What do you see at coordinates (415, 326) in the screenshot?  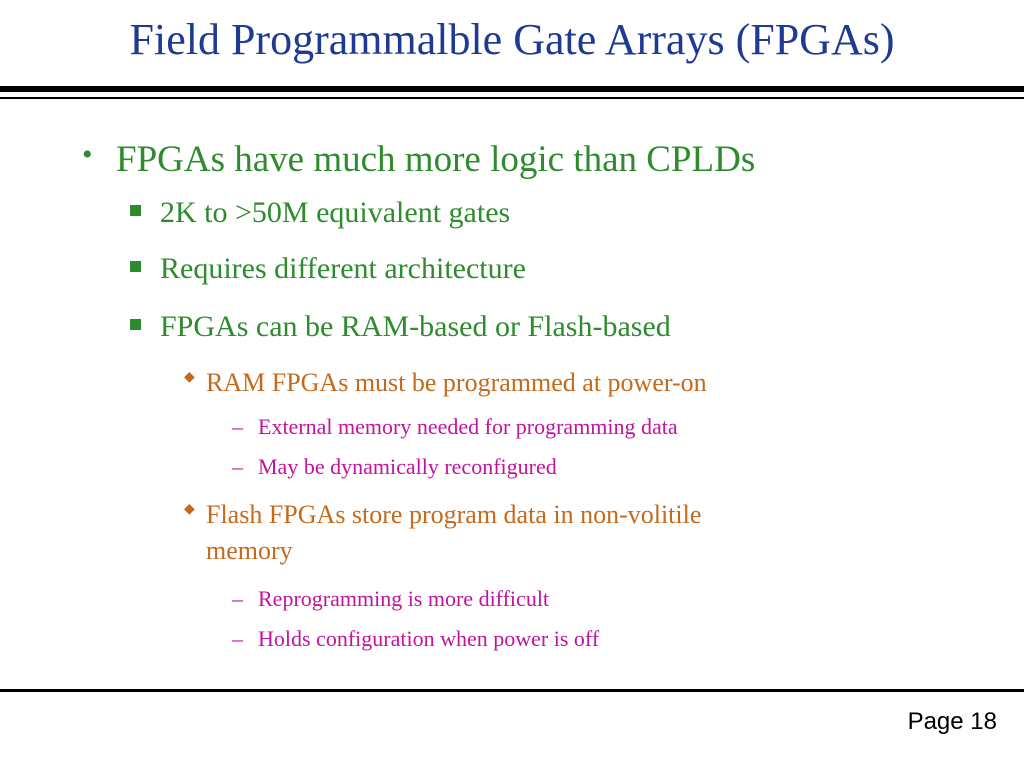 I see `sub-bullet-text: FPGAs can be RAM-based or Flash-based` at bounding box center [415, 326].